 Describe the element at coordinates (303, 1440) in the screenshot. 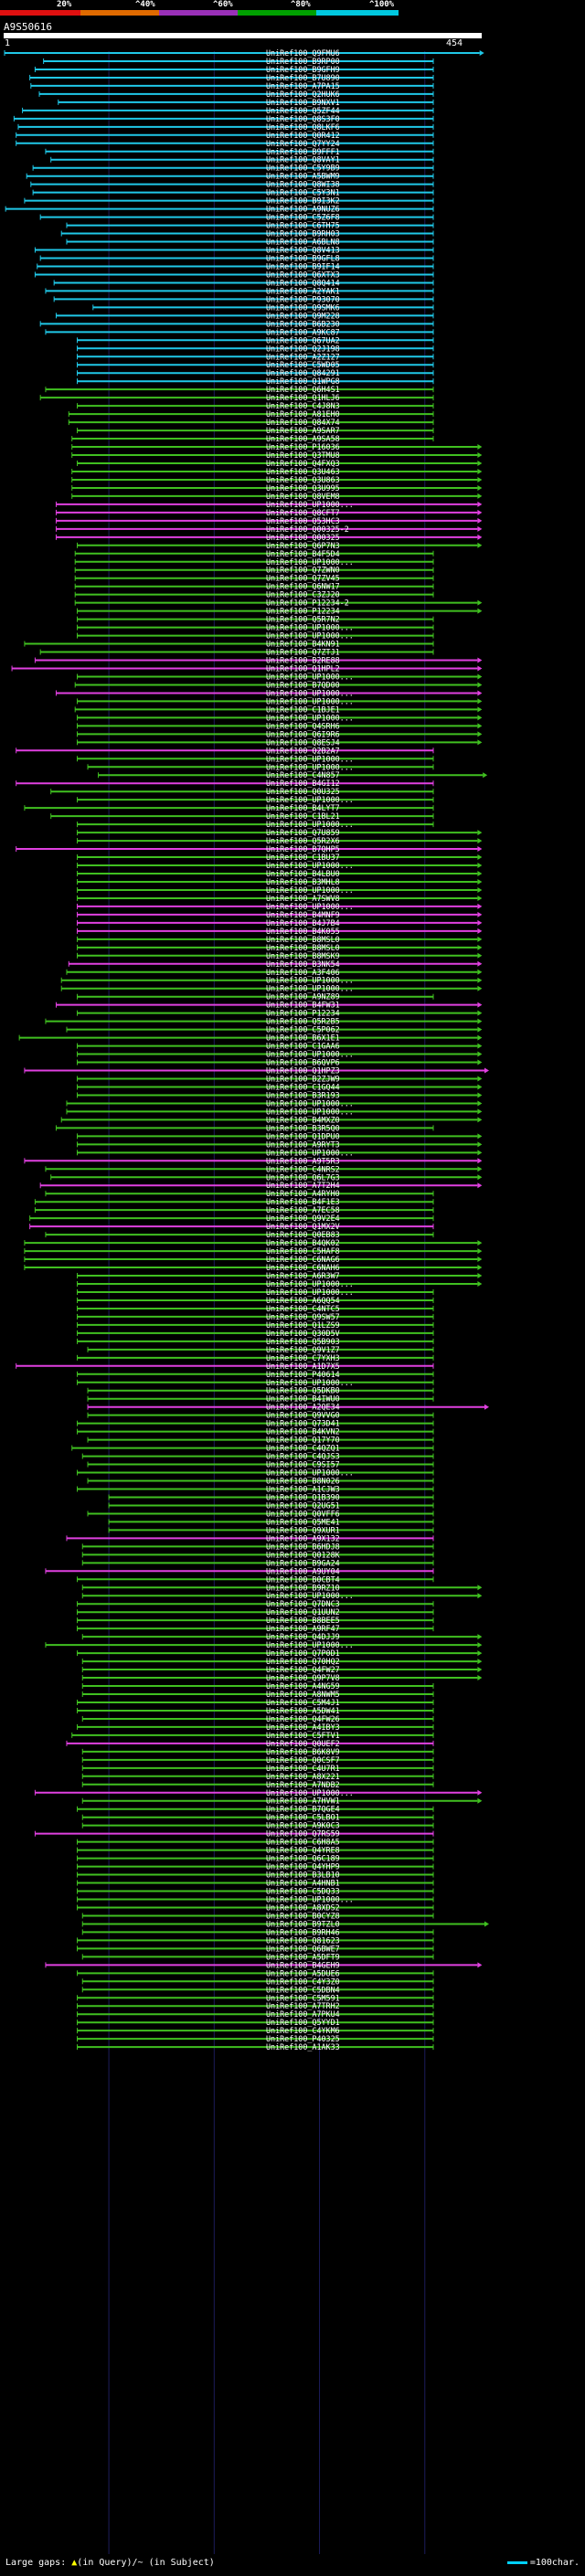

I see `hit-label: UniRef100_Q17Y70` at that location.